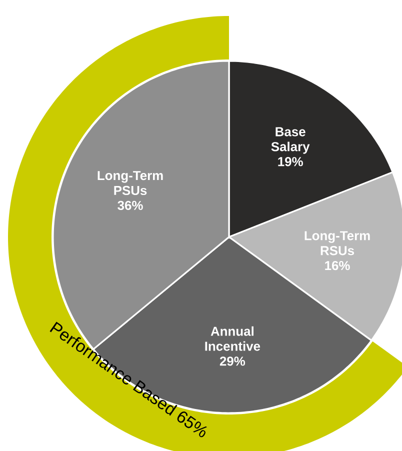 The height and width of the screenshot is (451, 402). I want to click on slice-label: Base Salary, so click(290, 140).